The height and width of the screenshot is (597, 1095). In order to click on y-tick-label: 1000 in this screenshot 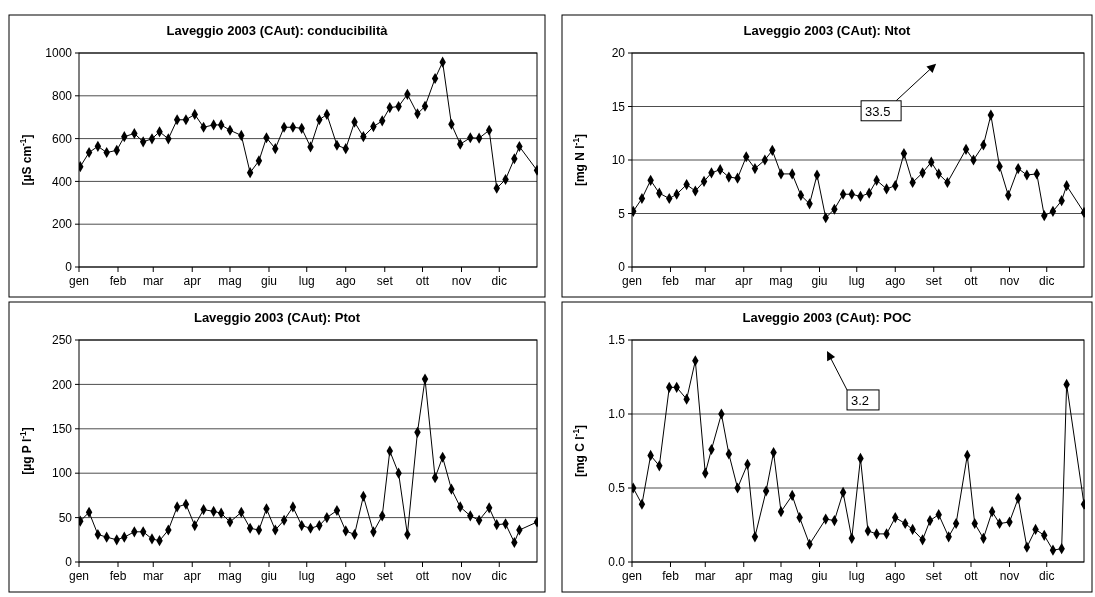, I will do `click(59, 53)`.